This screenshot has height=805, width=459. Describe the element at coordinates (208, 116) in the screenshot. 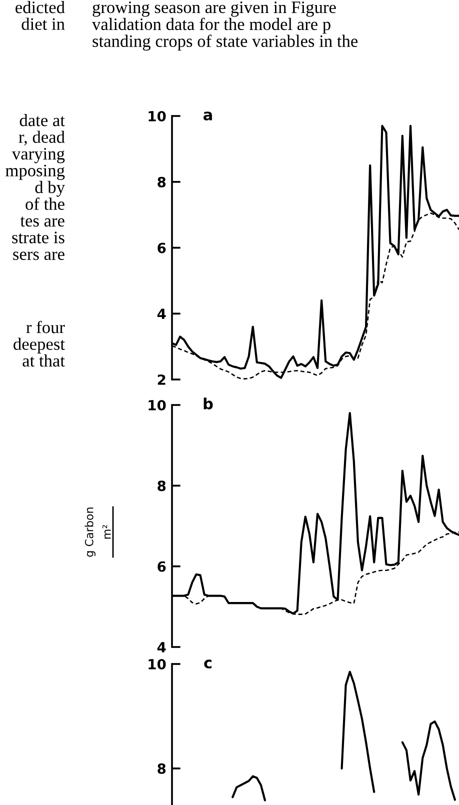

I see `chart-title: a` at that location.